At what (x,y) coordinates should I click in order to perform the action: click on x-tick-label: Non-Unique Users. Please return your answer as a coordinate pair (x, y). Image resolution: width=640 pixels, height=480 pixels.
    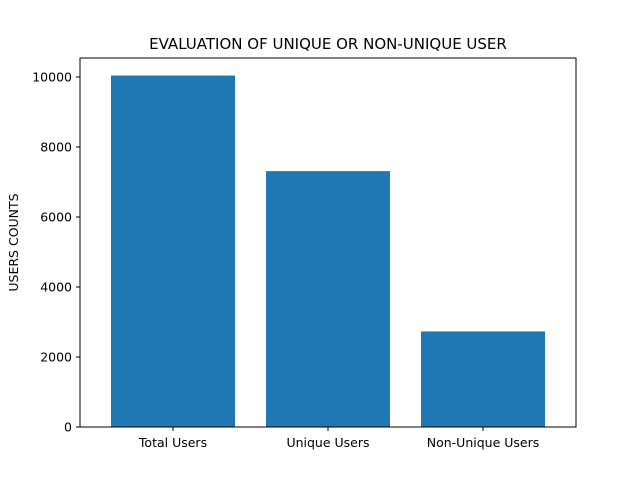
    Looking at the image, I should click on (483, 442).